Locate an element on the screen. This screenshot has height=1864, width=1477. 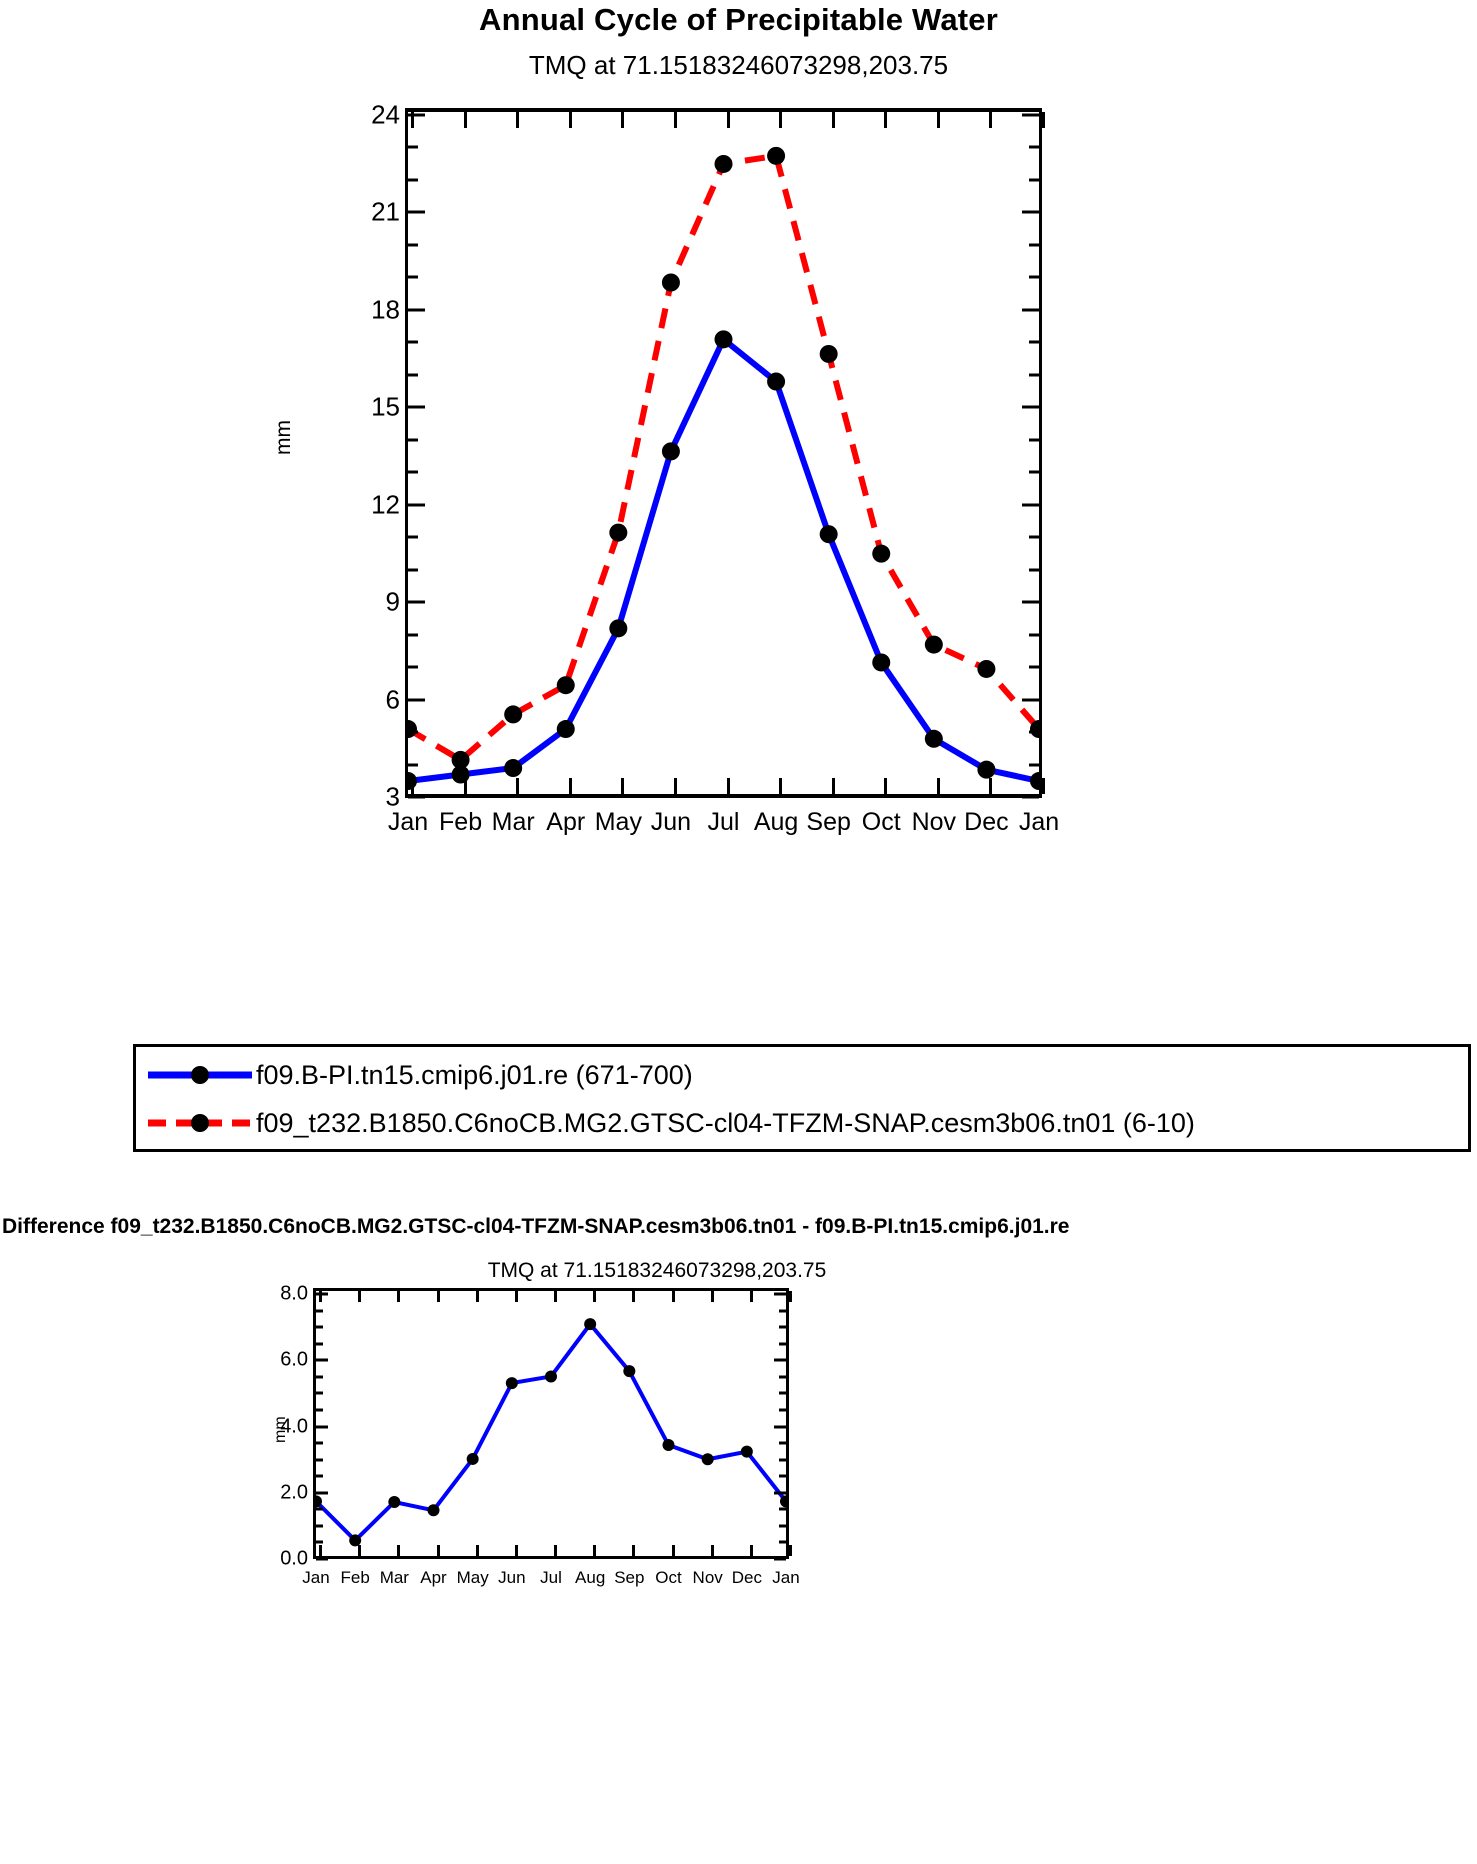
y-axis-tick-label: 6.0 is located at coordinates (294, 1359).